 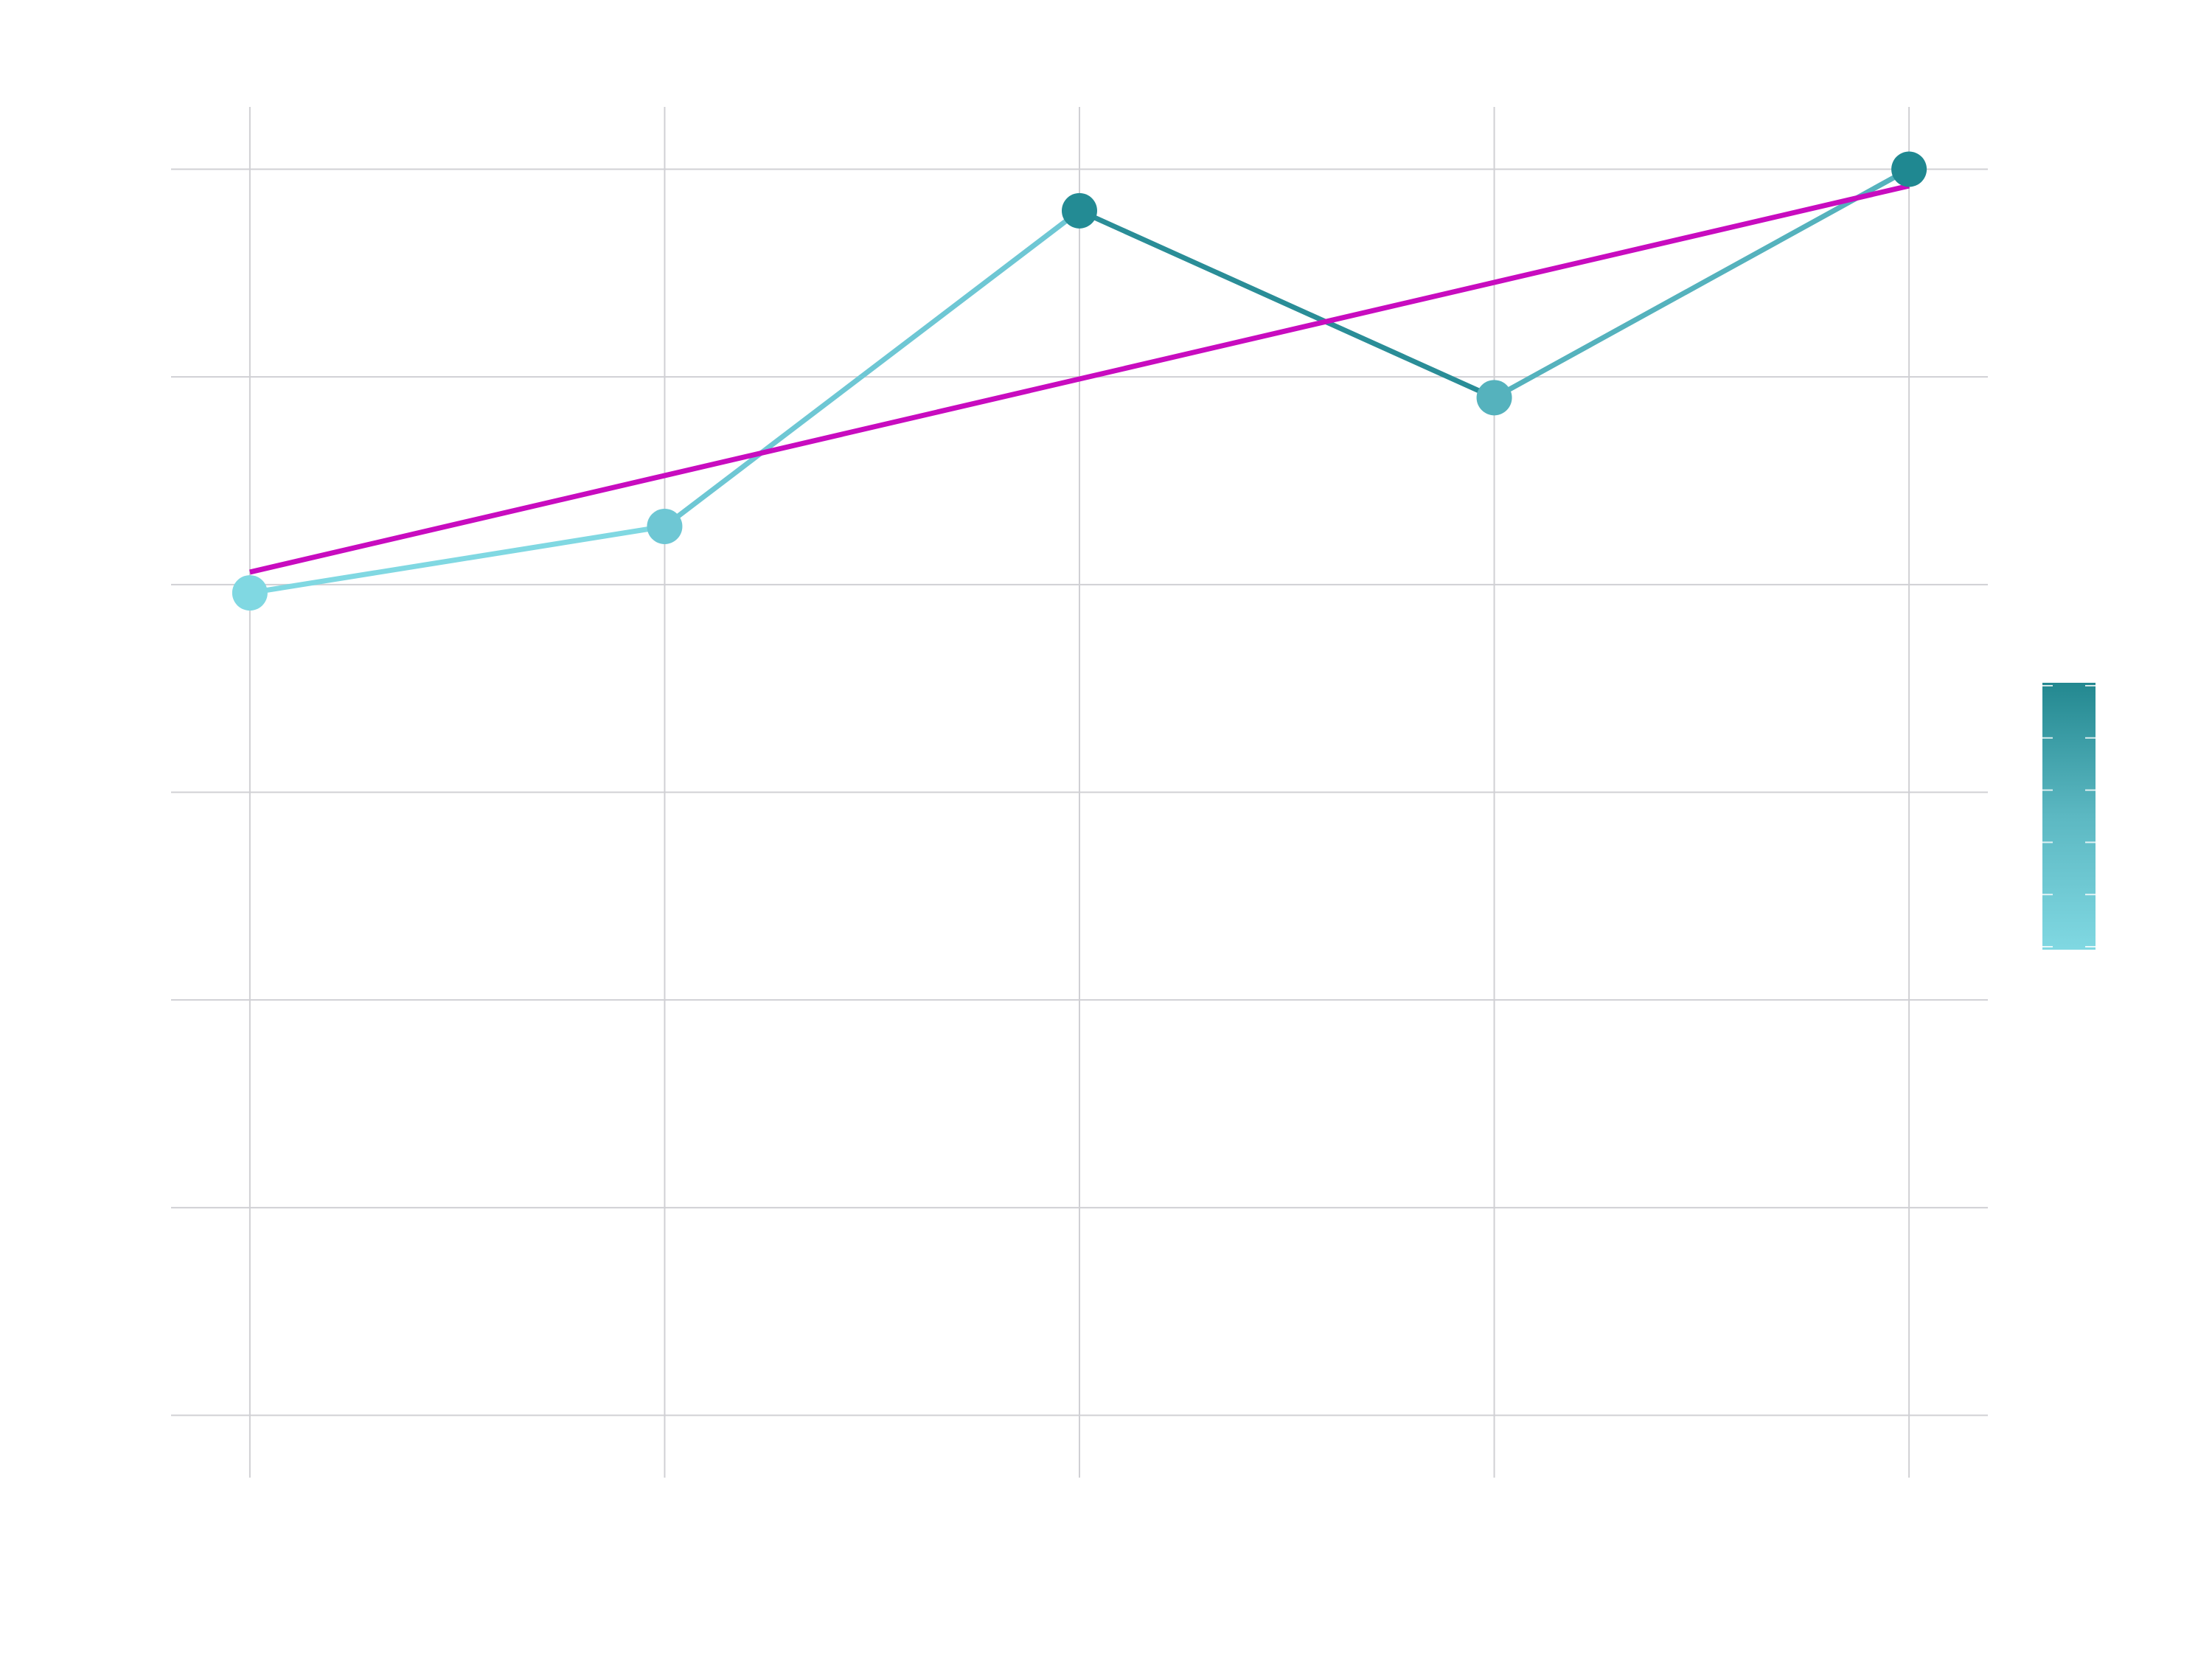 I want to click on colorbar, so click(x=2069, y=816).